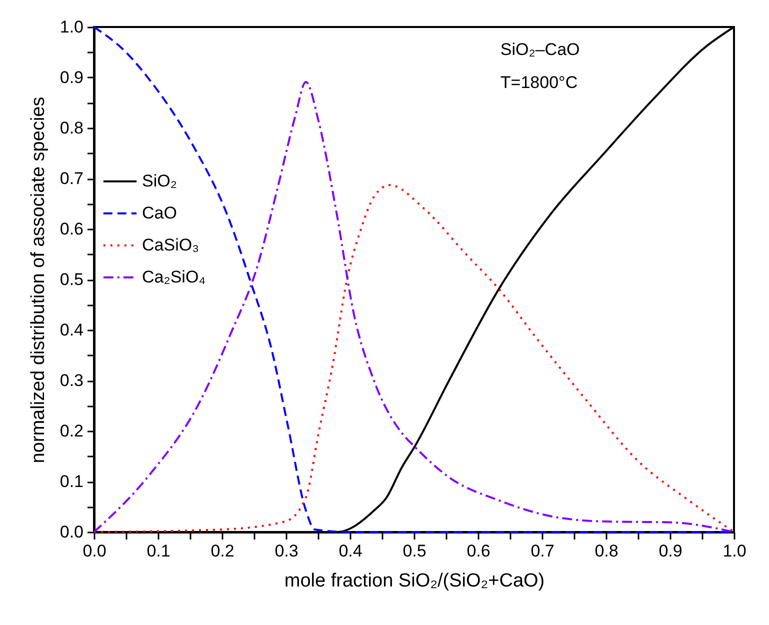 Image resolution: width=769 pixels, height=625 pixels. I want to click on x-tick-label: 0.5, so click(414, 551).